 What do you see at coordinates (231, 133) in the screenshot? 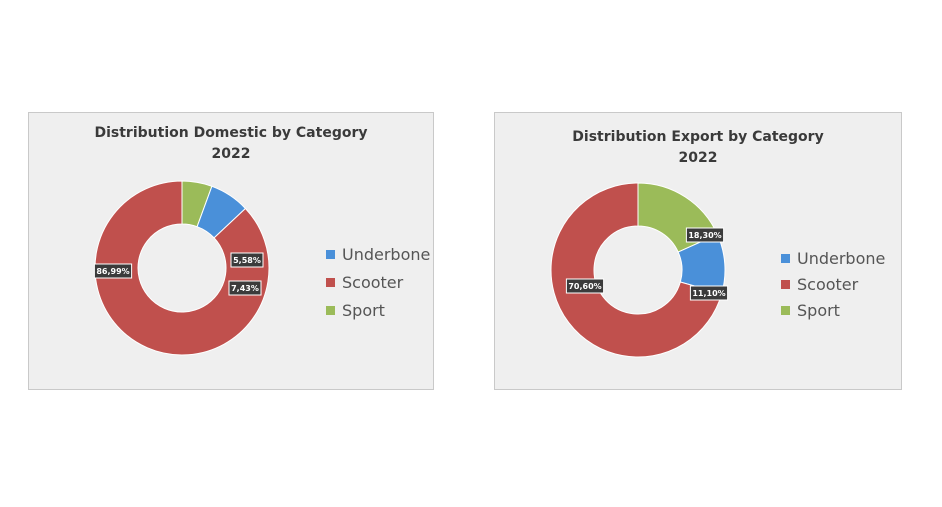
I see `chart-title-text: Distribution Domestic by Category` at bounding box center [231, 133].